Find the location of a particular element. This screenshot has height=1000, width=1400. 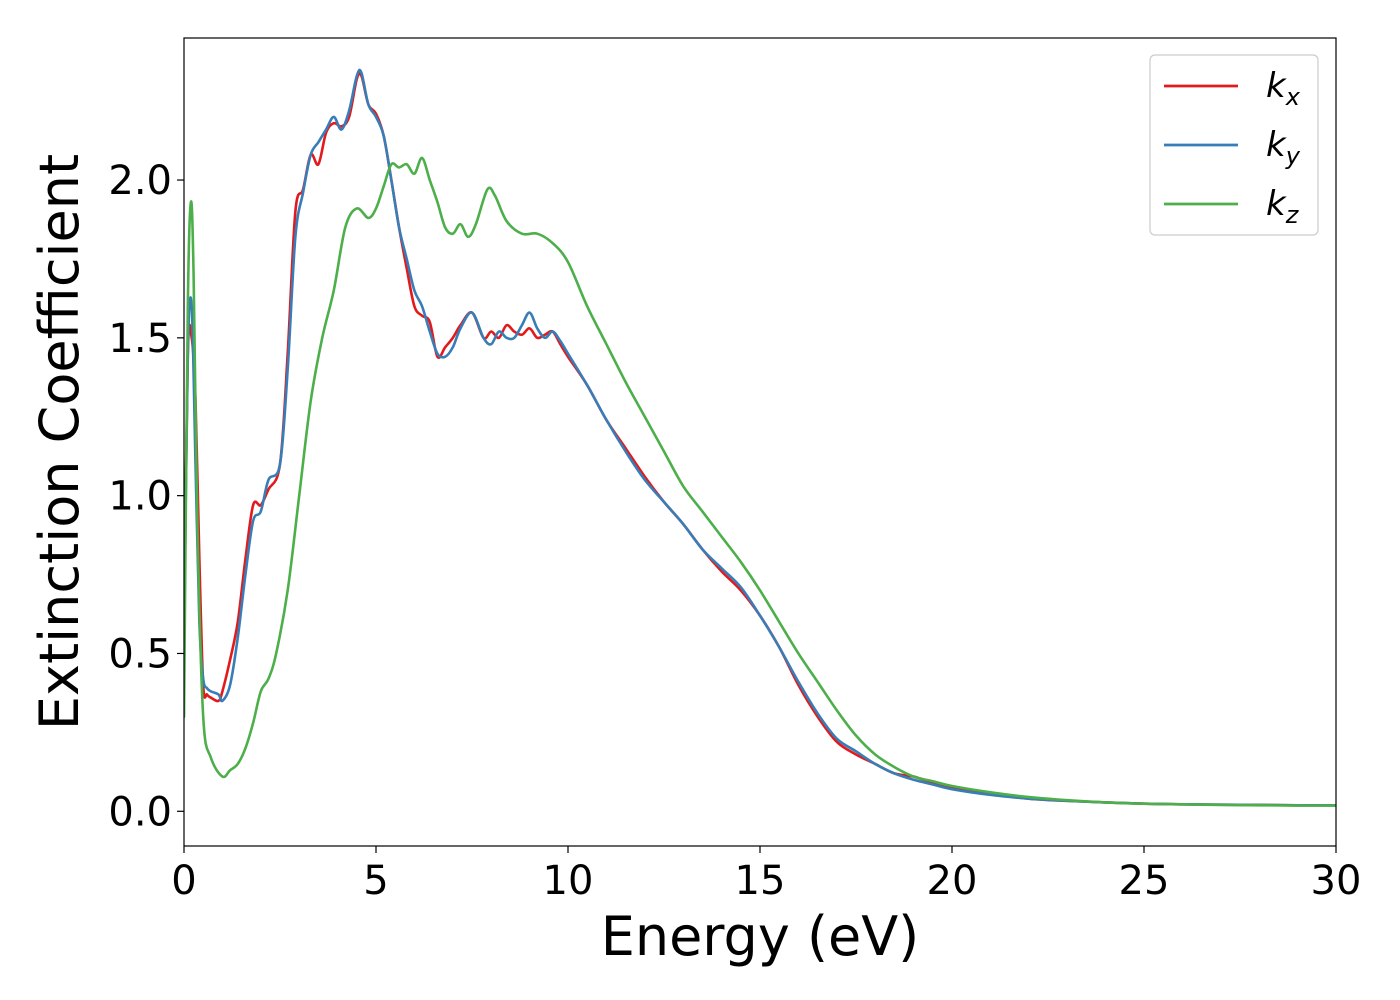

legend-label-subscript: x is located at coordinates (1293, 97).